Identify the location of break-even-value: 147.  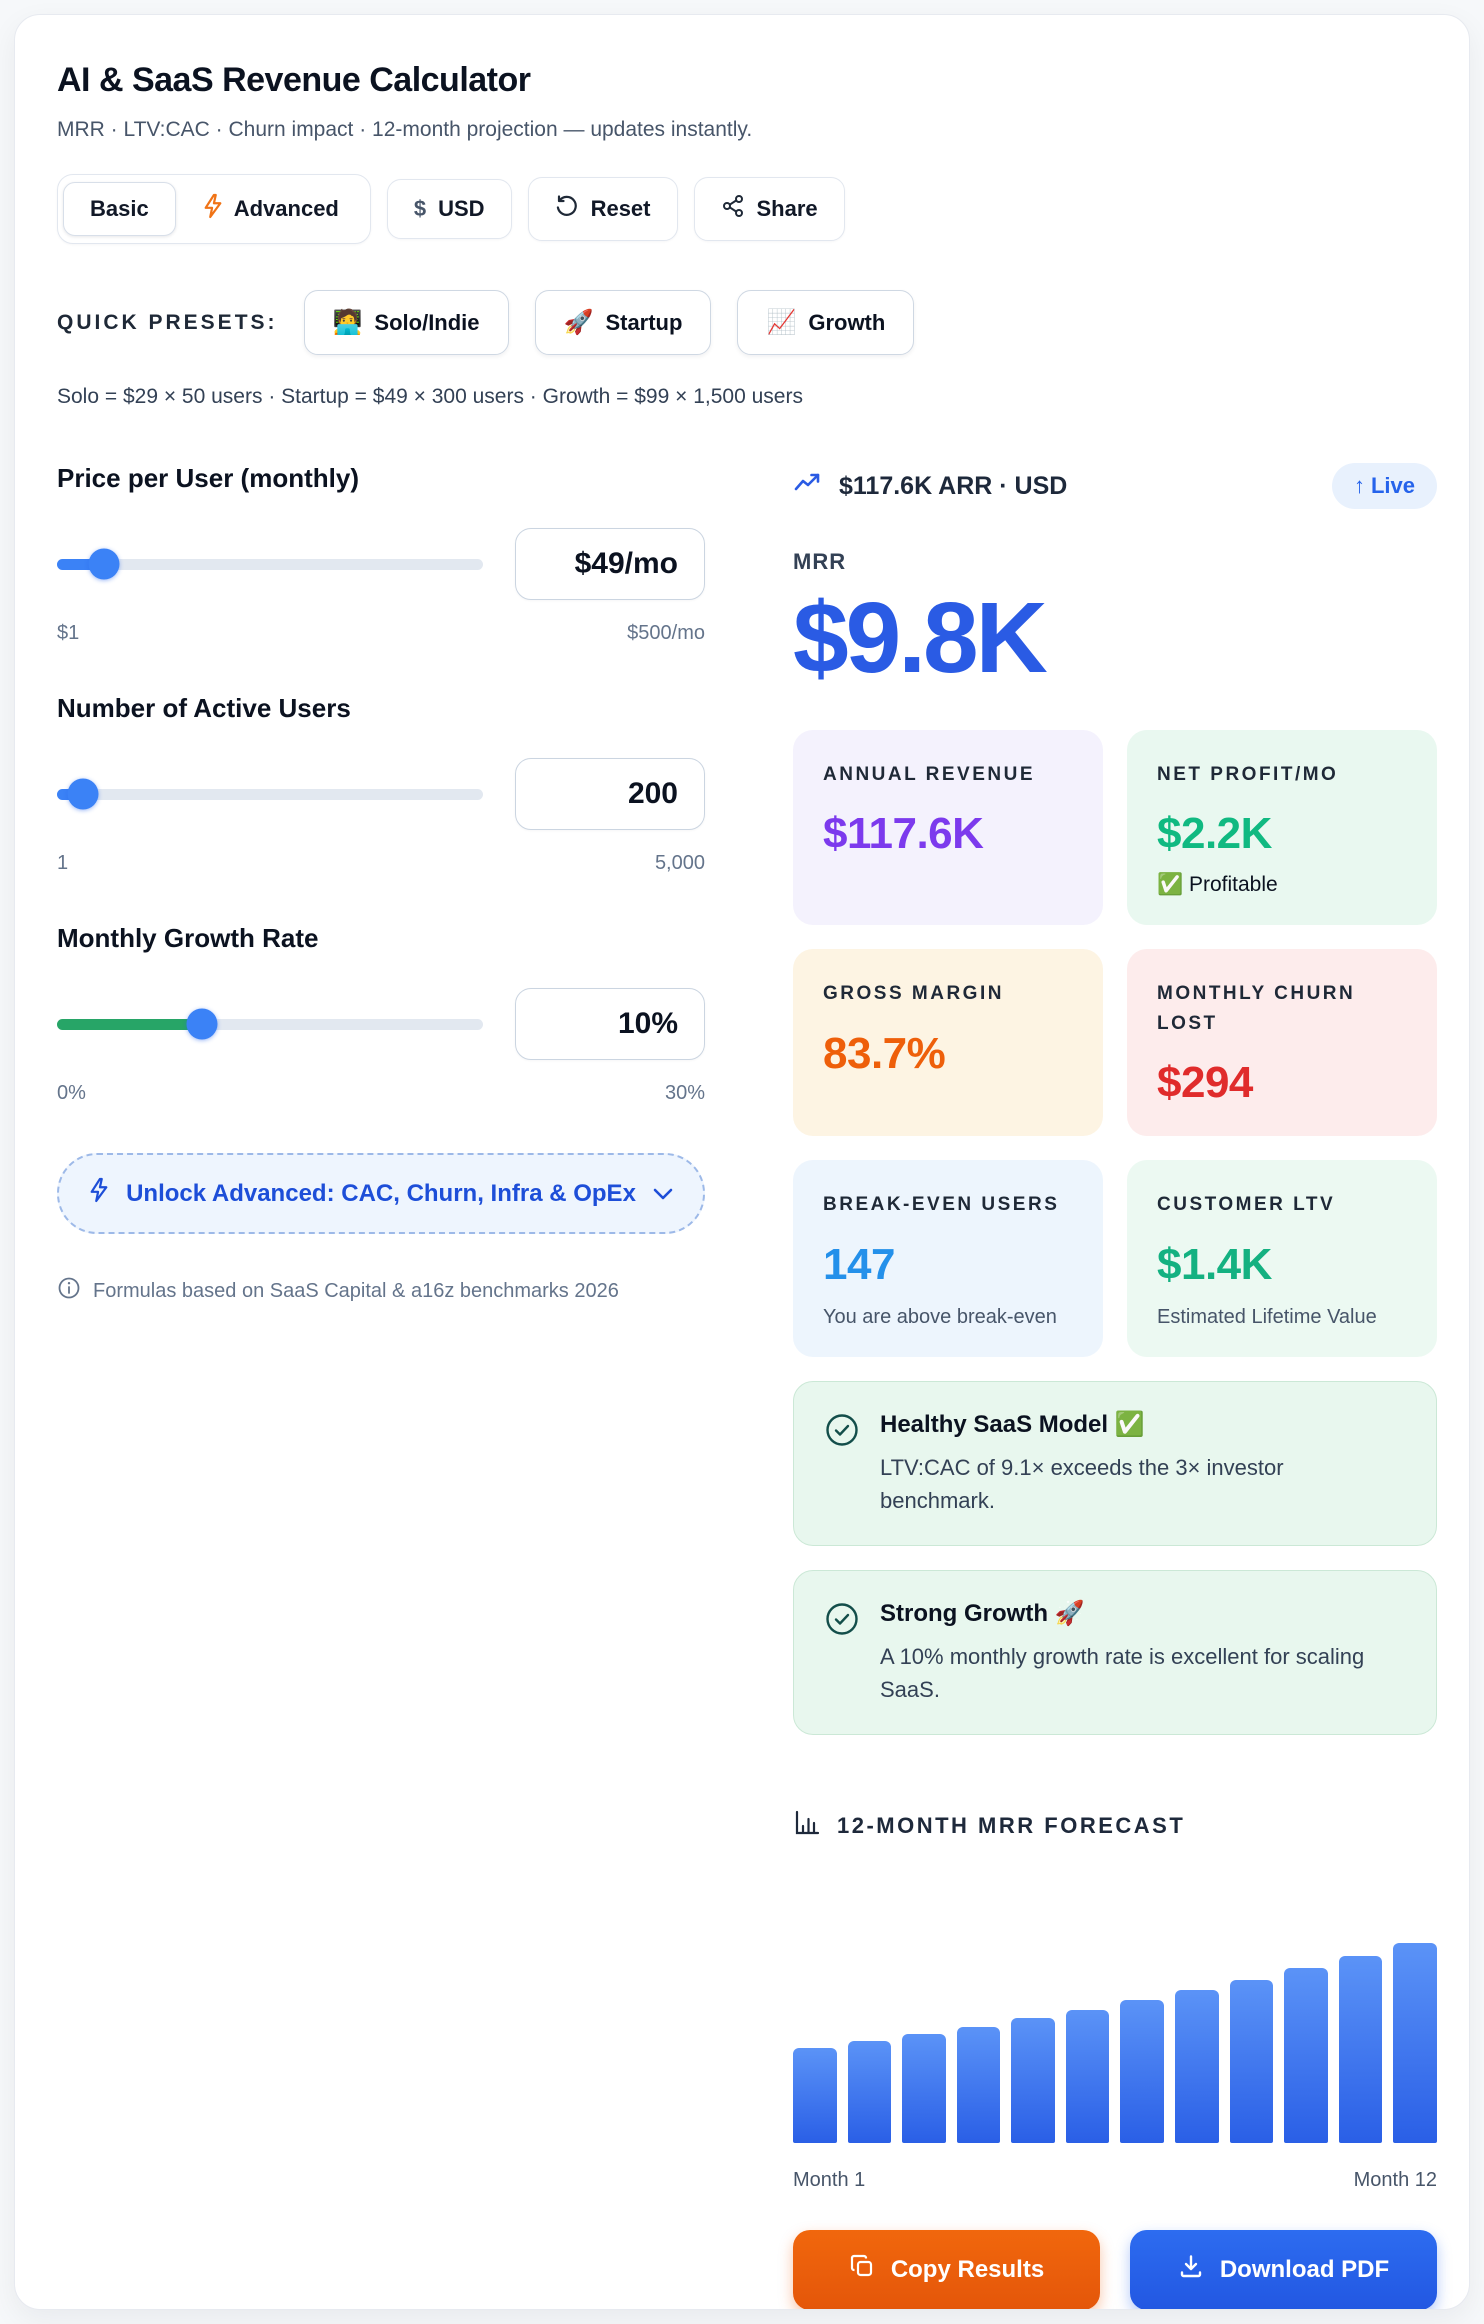
(859, 1264).